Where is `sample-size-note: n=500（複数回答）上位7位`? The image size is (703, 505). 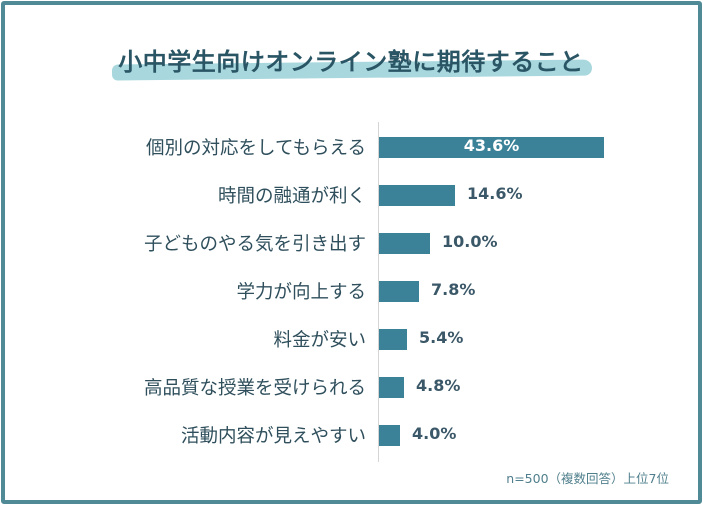 sample-size-note: n=500（複数回答）上位7位 is located at coordinates (587, 478).